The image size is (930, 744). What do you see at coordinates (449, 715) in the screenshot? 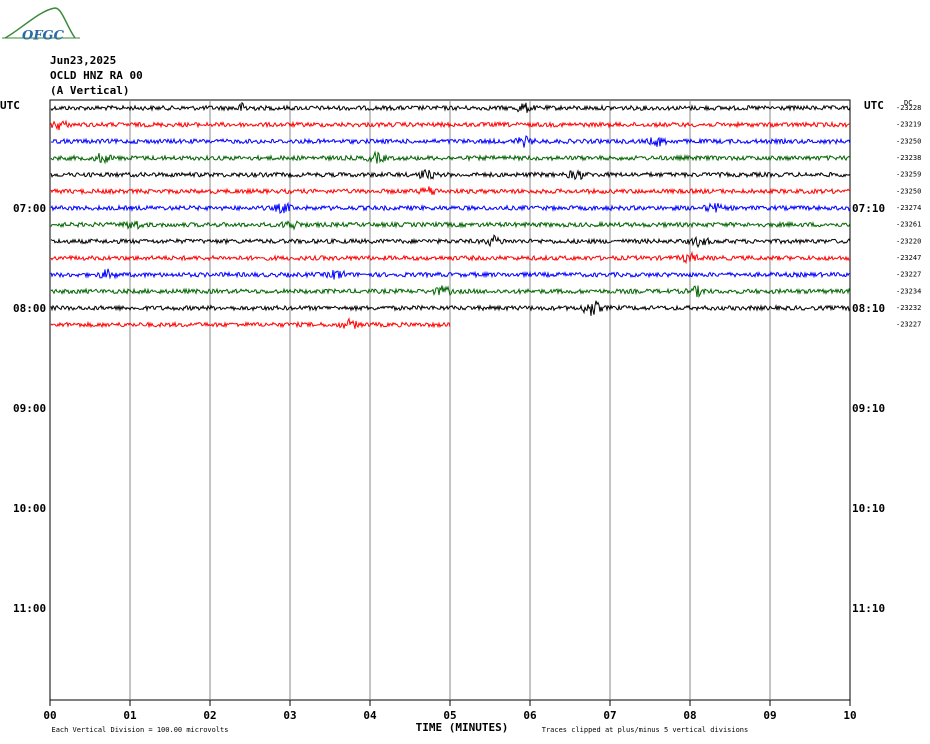
I see `x-tick-label: 05` at bounding box center [449, 715].